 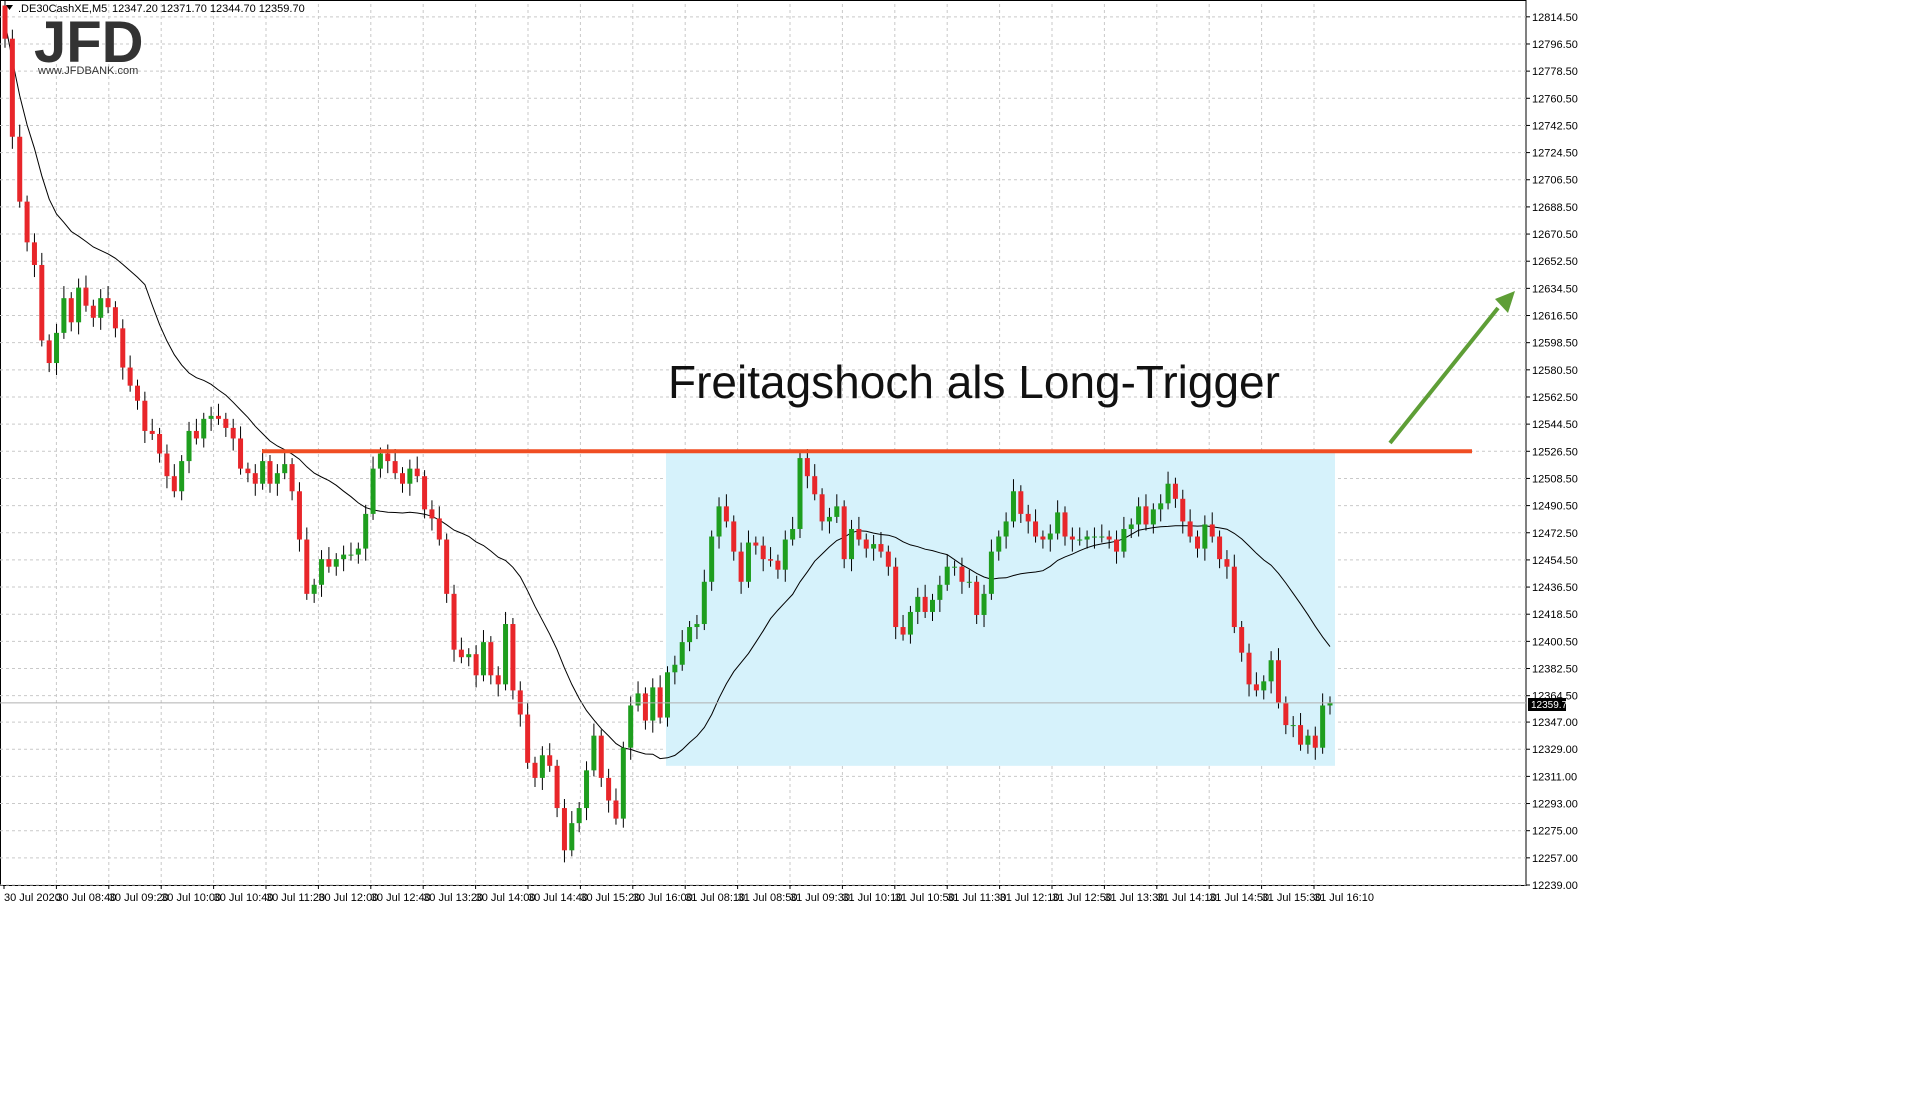 I want to click on x-tick-label: 31 Jul 08:10, so click(x=715, y=898).